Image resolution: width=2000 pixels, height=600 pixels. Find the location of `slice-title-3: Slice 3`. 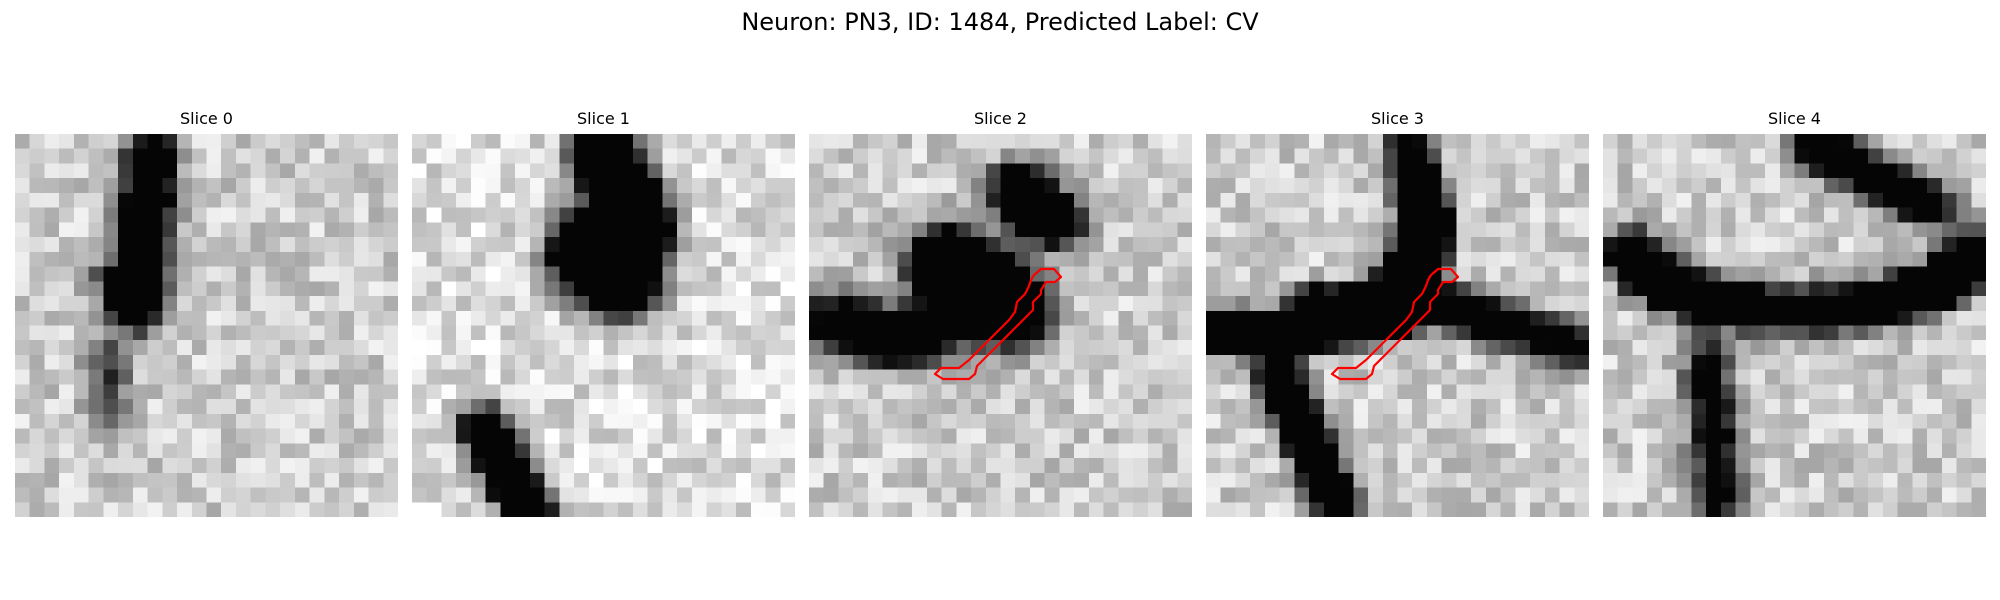

slice-title-3: Slice 3 is located at coordinates (1397, 118).